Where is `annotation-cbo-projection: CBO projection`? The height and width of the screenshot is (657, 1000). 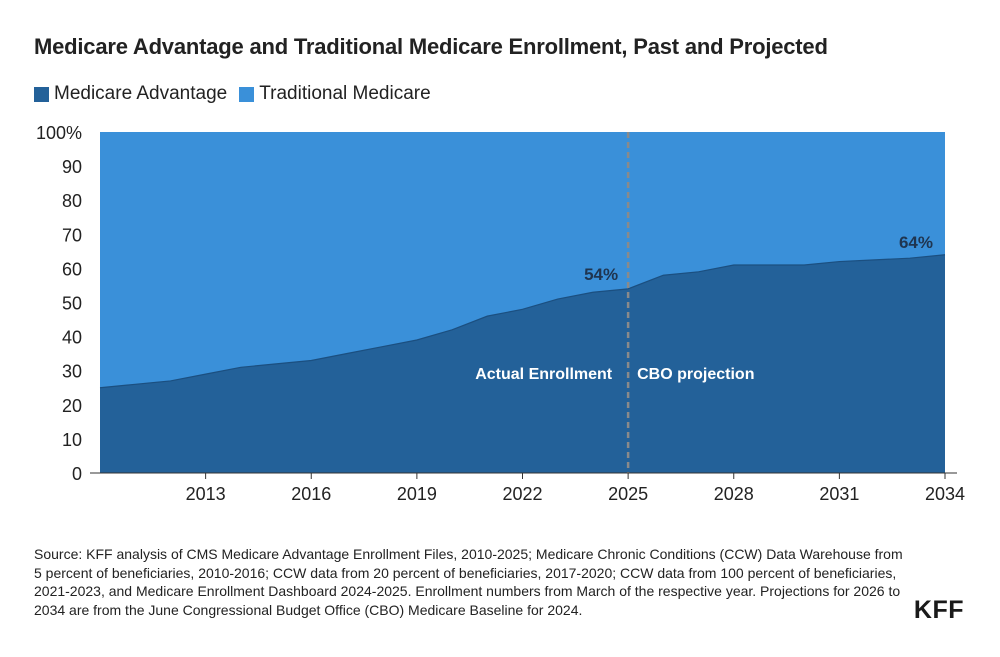
annotation-cbo-projection: CBO projection is located at coordinates (695, 374).